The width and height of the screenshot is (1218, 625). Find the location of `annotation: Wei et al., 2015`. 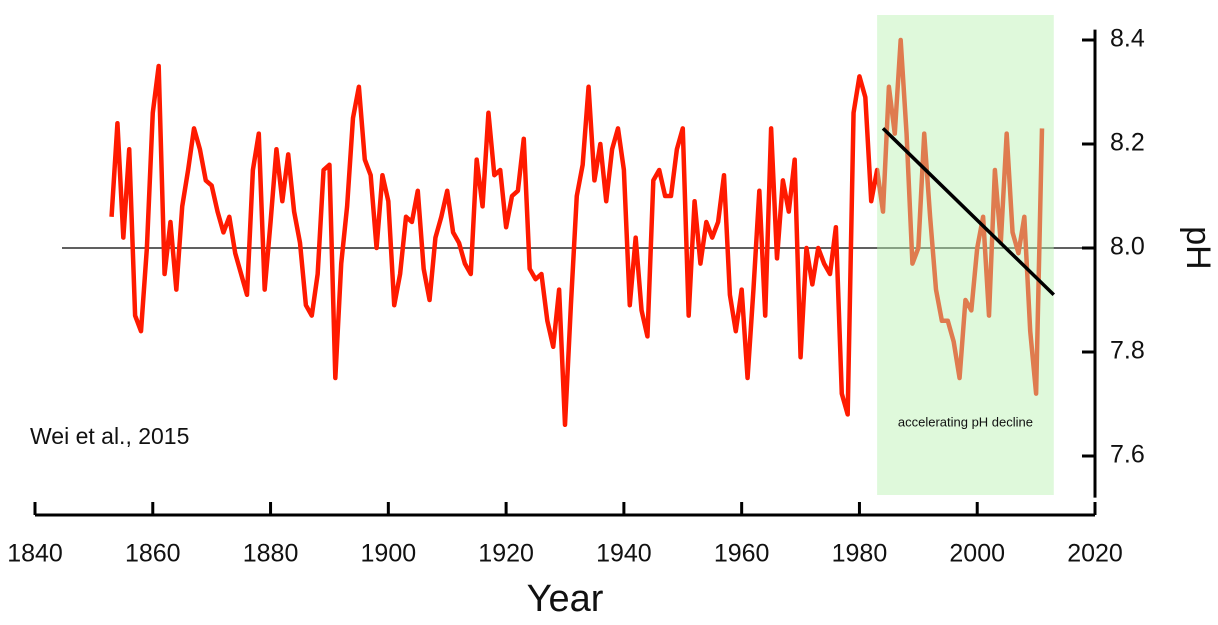

annotation: Wei et al., 2015 is located at coordinates (109, 436).